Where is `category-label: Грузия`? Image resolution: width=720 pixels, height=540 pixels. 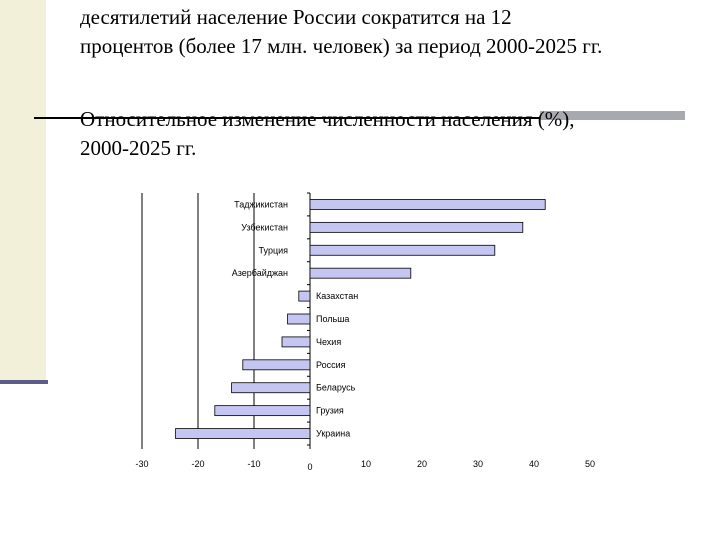 category-label: Грузия is located at coordinates (330, 411).